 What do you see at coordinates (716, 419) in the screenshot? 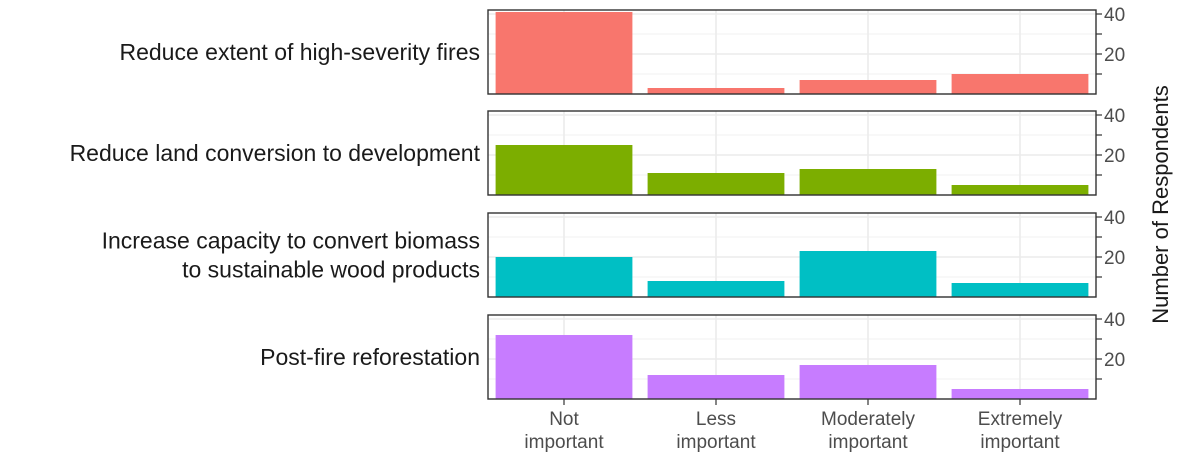
I see `x-tick-label: Less` at bounding box center [716, 419].